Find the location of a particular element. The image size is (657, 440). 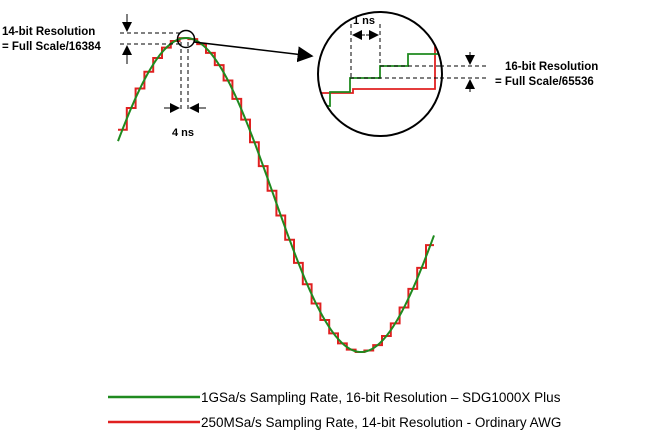

step-4ns-label: 4 ns is located at coordinates (183, 133).